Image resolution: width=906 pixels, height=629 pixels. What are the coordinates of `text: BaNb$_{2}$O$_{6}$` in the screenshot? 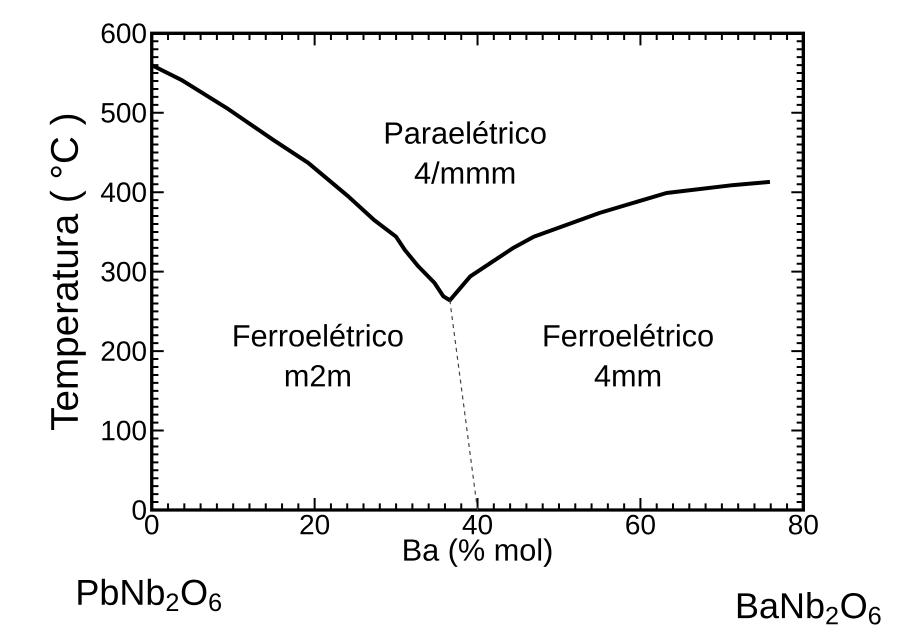 It's located at (809, 608).